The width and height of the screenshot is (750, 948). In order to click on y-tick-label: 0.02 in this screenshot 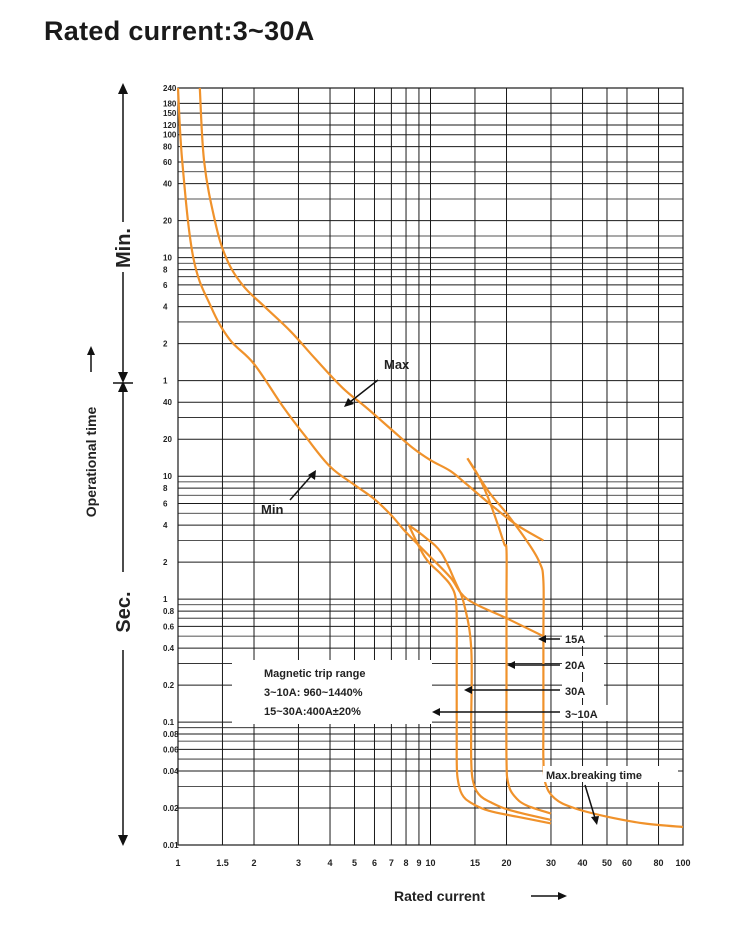, I will do `click(171, 808)`.